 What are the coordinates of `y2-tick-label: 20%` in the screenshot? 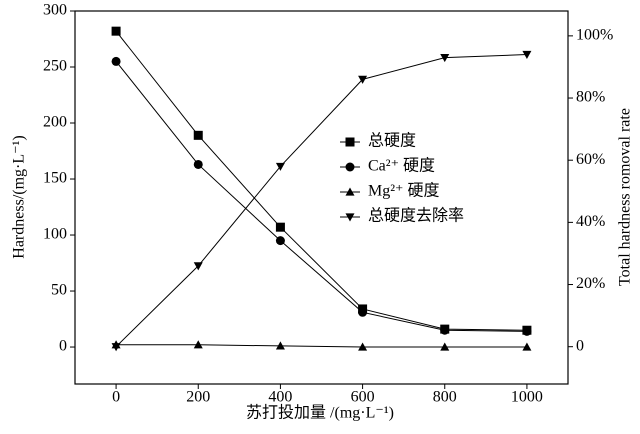 It's located at (590, 283).